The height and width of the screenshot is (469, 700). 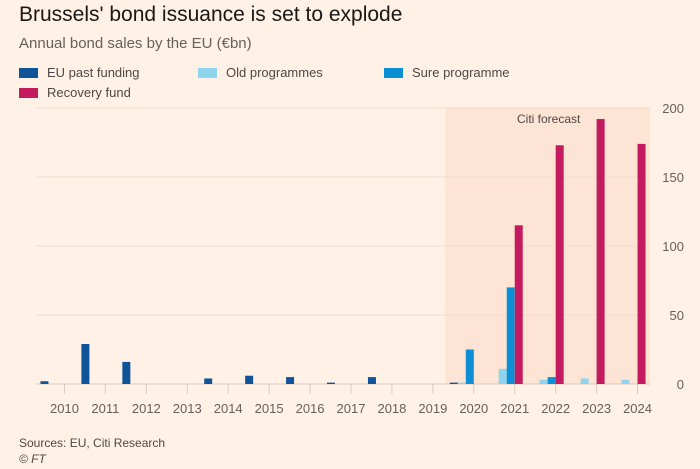 What do you see at coordinates (208, 381) in the screenshot?
I see `bar-eu-past-funding-2014` at bounding box center [208, 381].